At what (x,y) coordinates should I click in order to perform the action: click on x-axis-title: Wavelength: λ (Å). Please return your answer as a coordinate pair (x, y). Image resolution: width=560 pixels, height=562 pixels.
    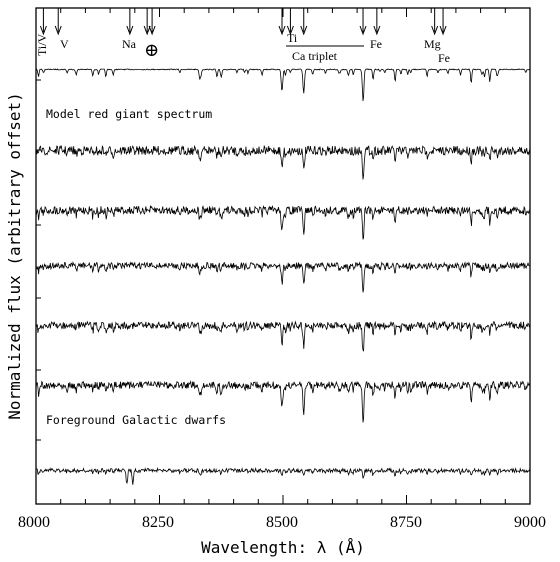
    Looking at the image, I should click on (283, 547).